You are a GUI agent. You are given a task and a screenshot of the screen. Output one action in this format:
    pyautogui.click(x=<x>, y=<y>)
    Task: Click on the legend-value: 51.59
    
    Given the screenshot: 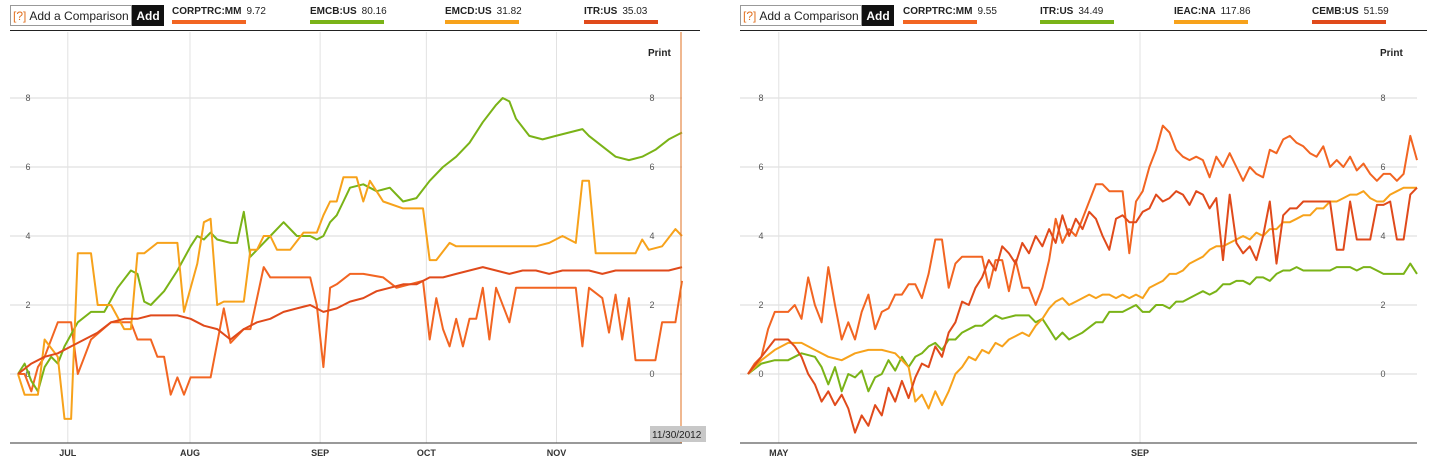 What is the action you would take?
    pyautogui.click(x=1376, y=11)
    